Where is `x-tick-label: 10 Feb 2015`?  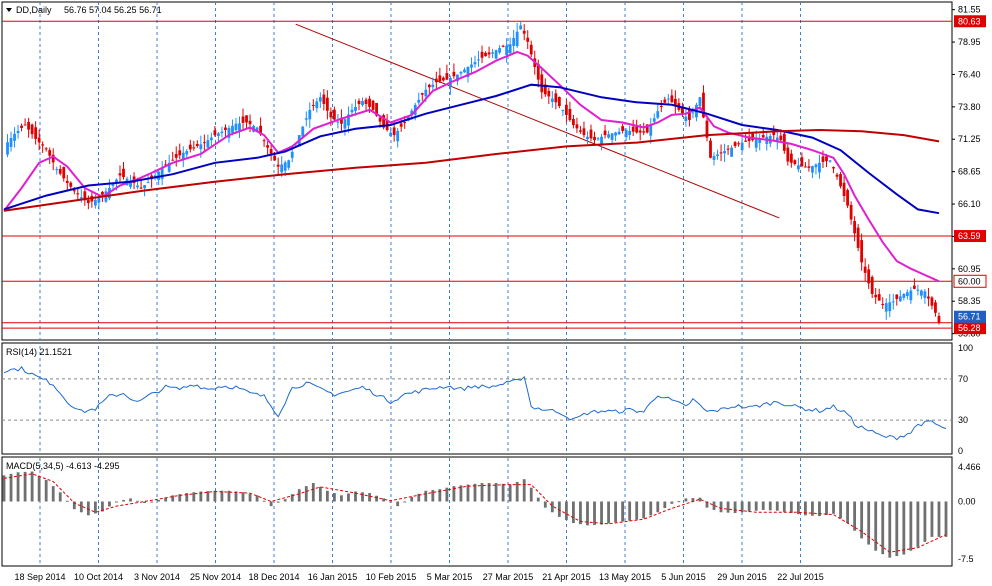 x-tick-label: 10 Feb 2015 is located at coordinates (391, 577).